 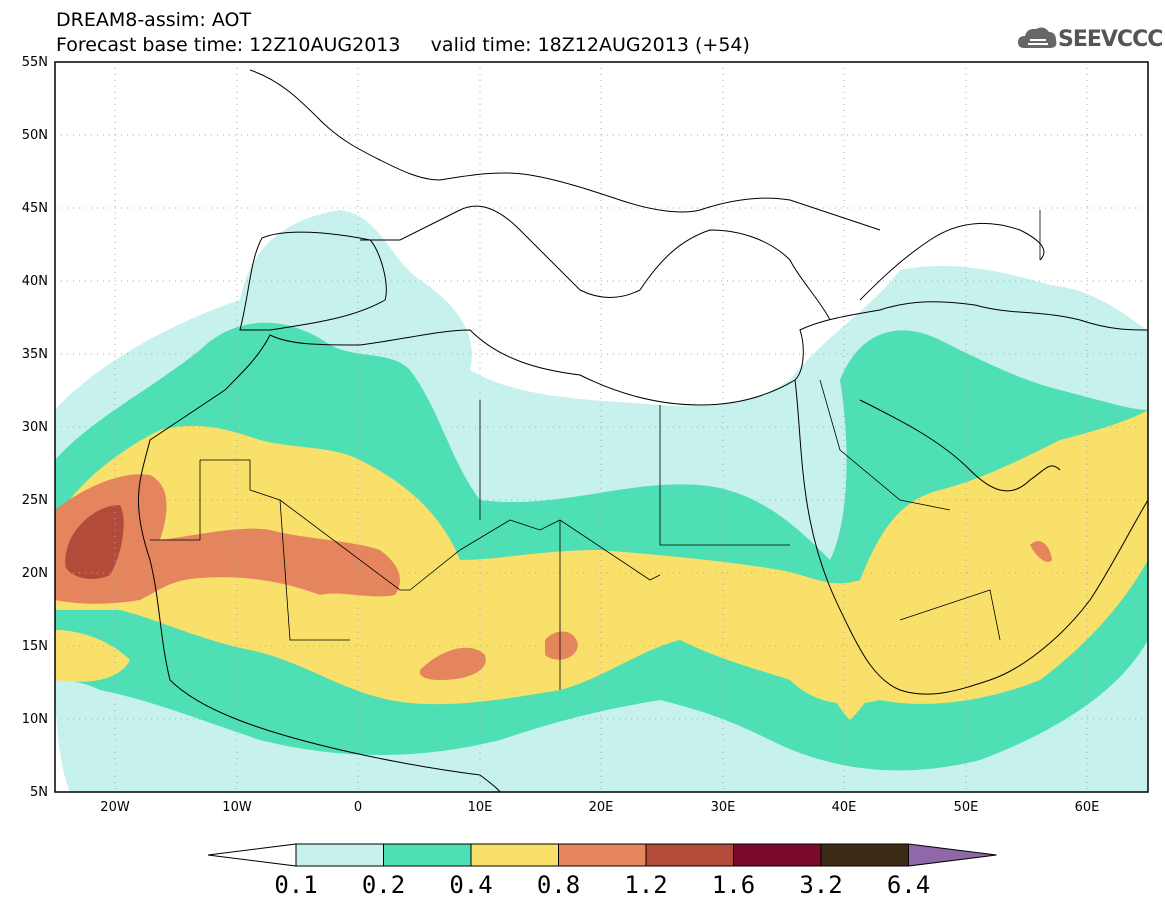 What do you see at coordinates (94, 542) in the screenshot?
I see `aot-band-1.2` at bounding box center [94, 542].